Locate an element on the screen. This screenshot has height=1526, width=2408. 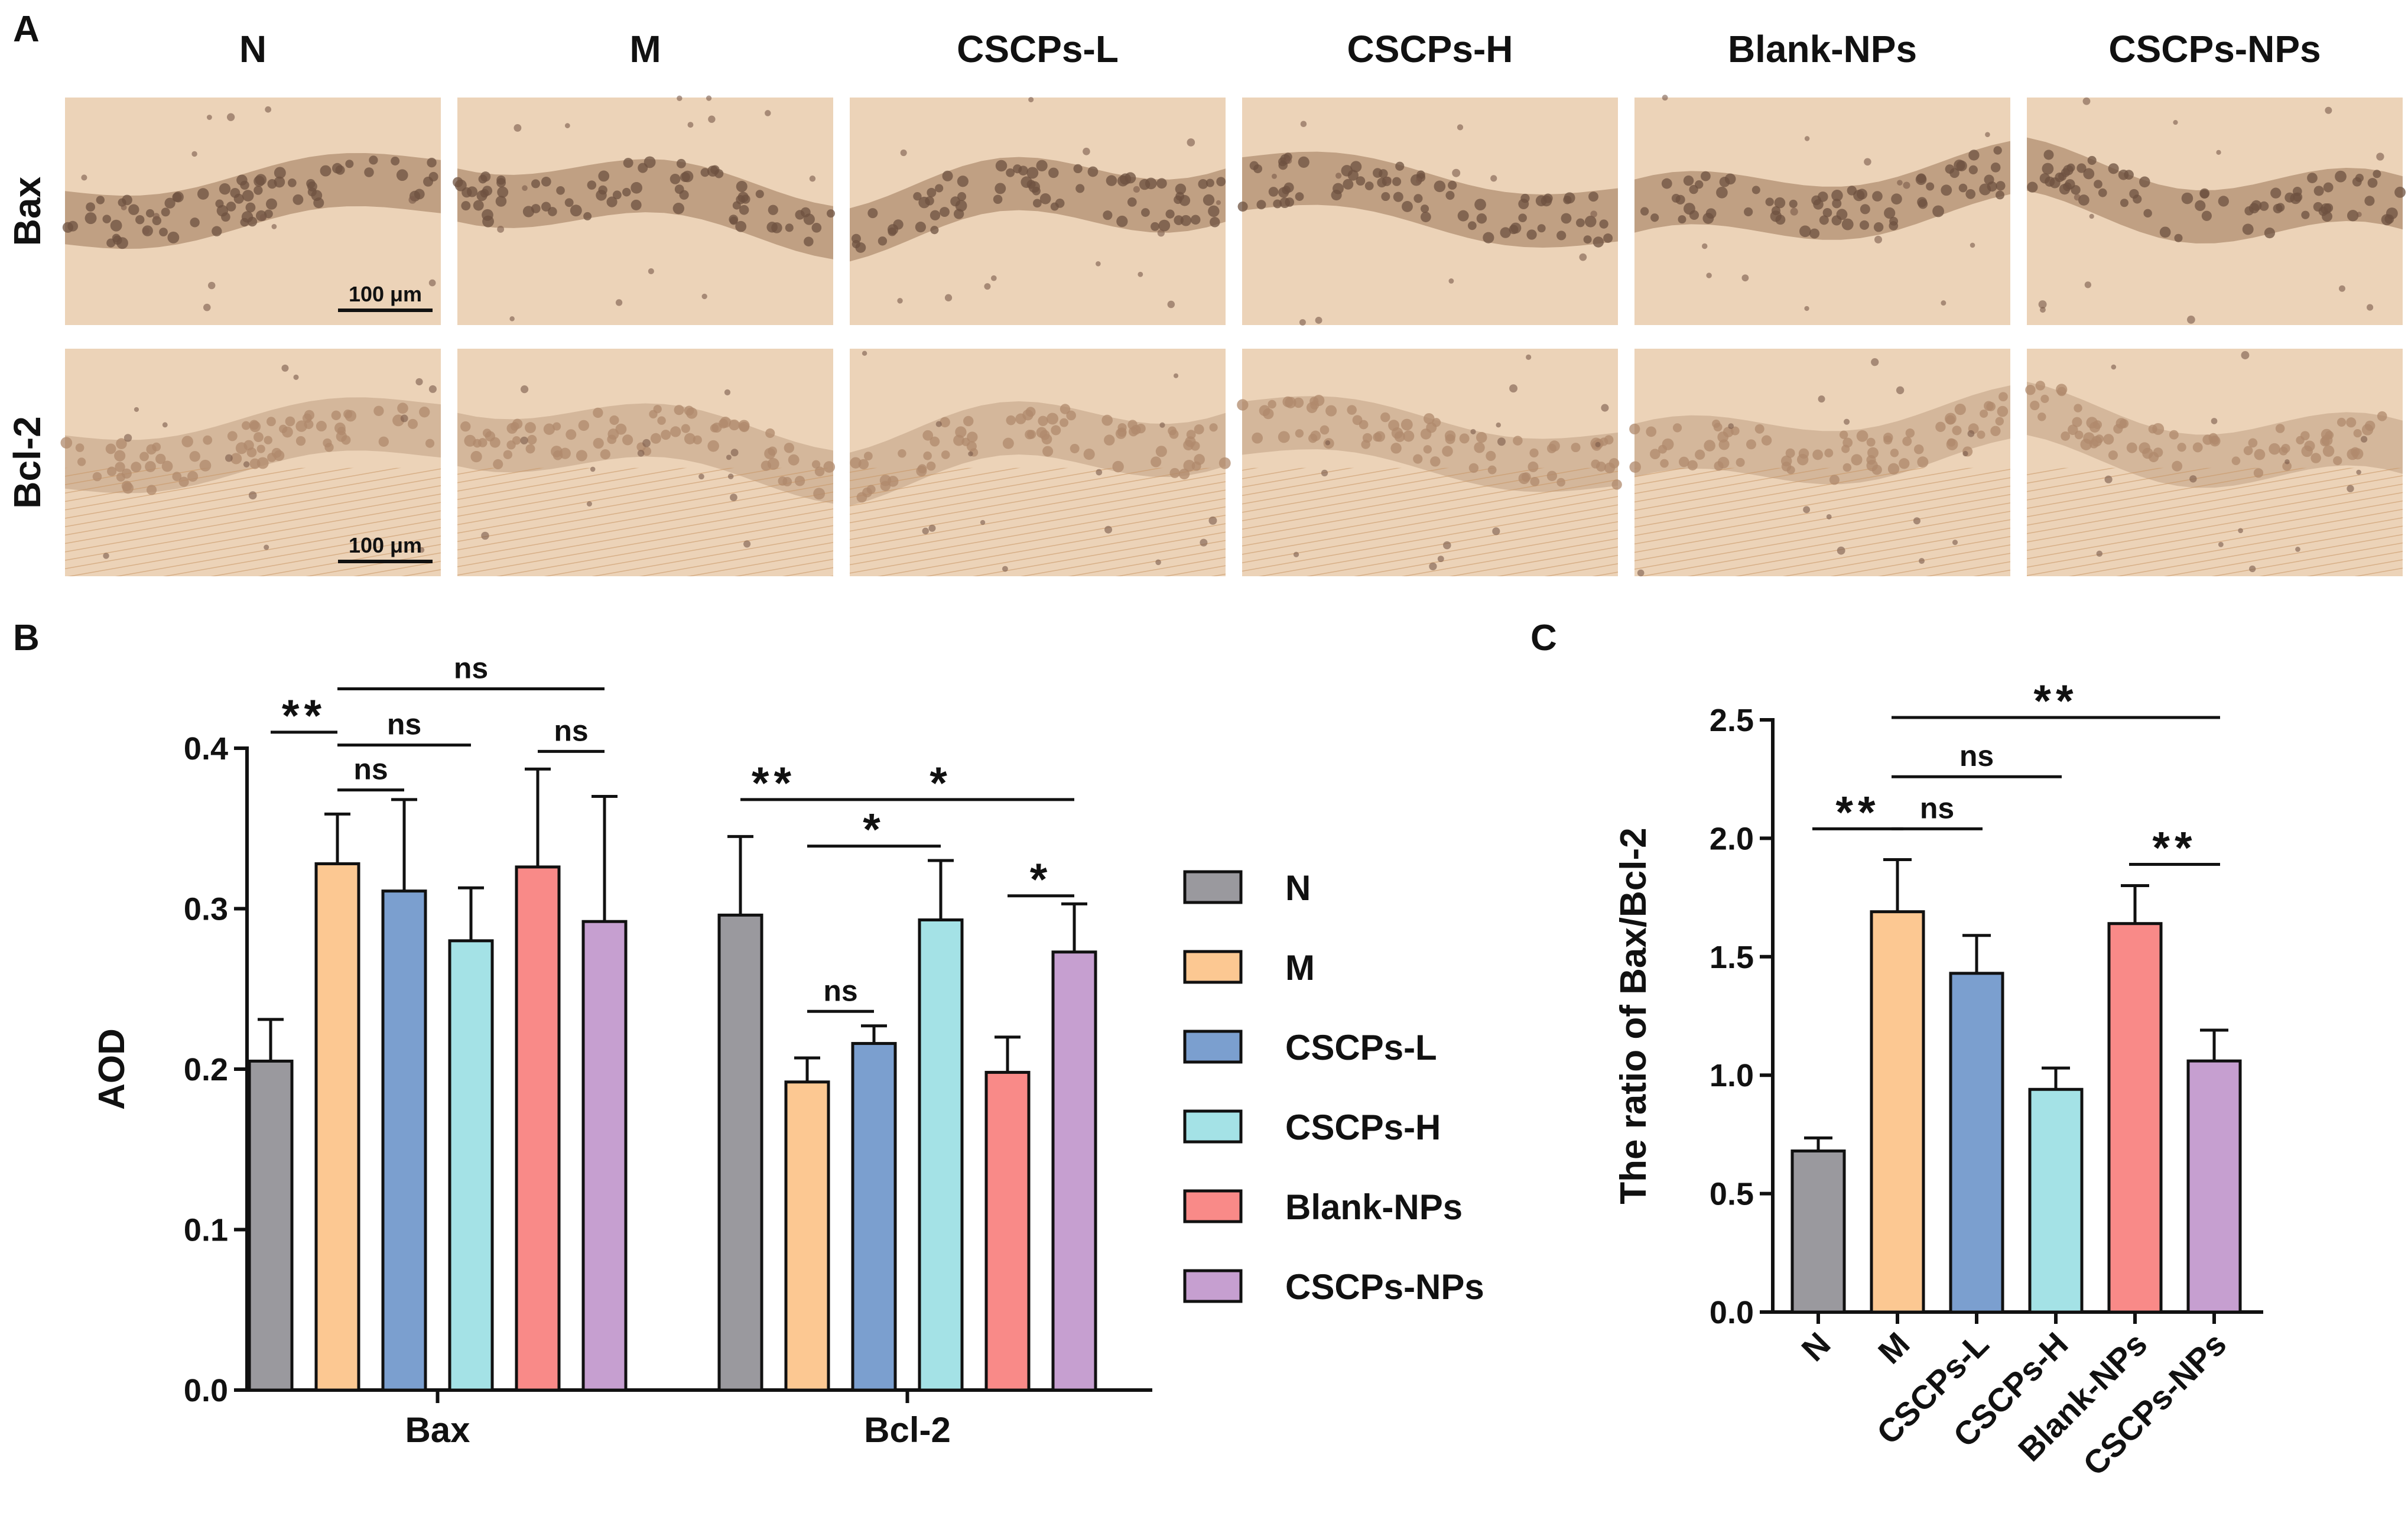
cell-layer-band is located at coordinates (1822, 191).